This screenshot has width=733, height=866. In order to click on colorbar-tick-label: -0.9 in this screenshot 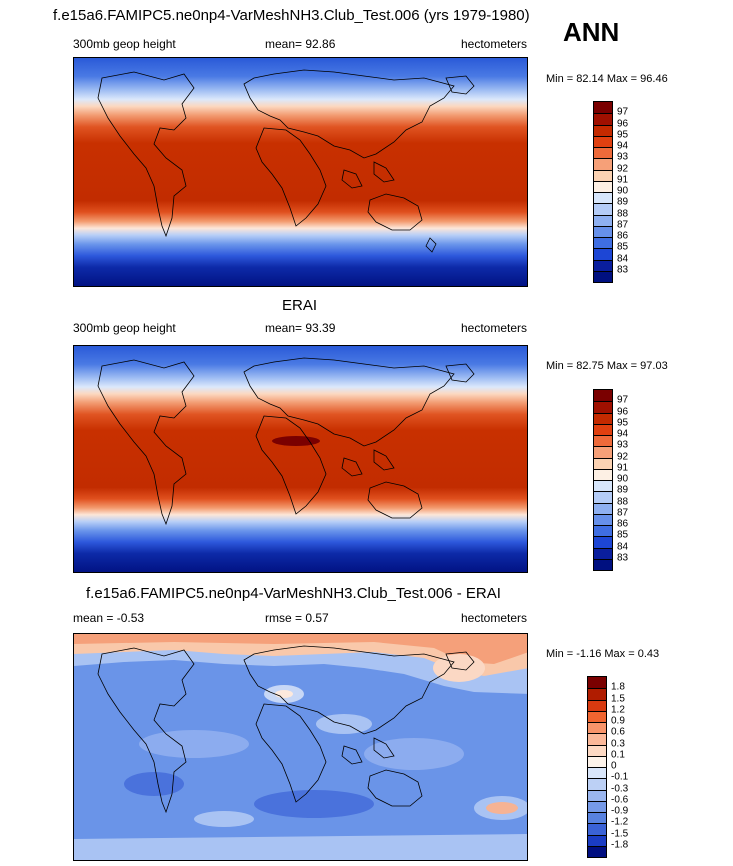, I will do `click(620, 811)`.